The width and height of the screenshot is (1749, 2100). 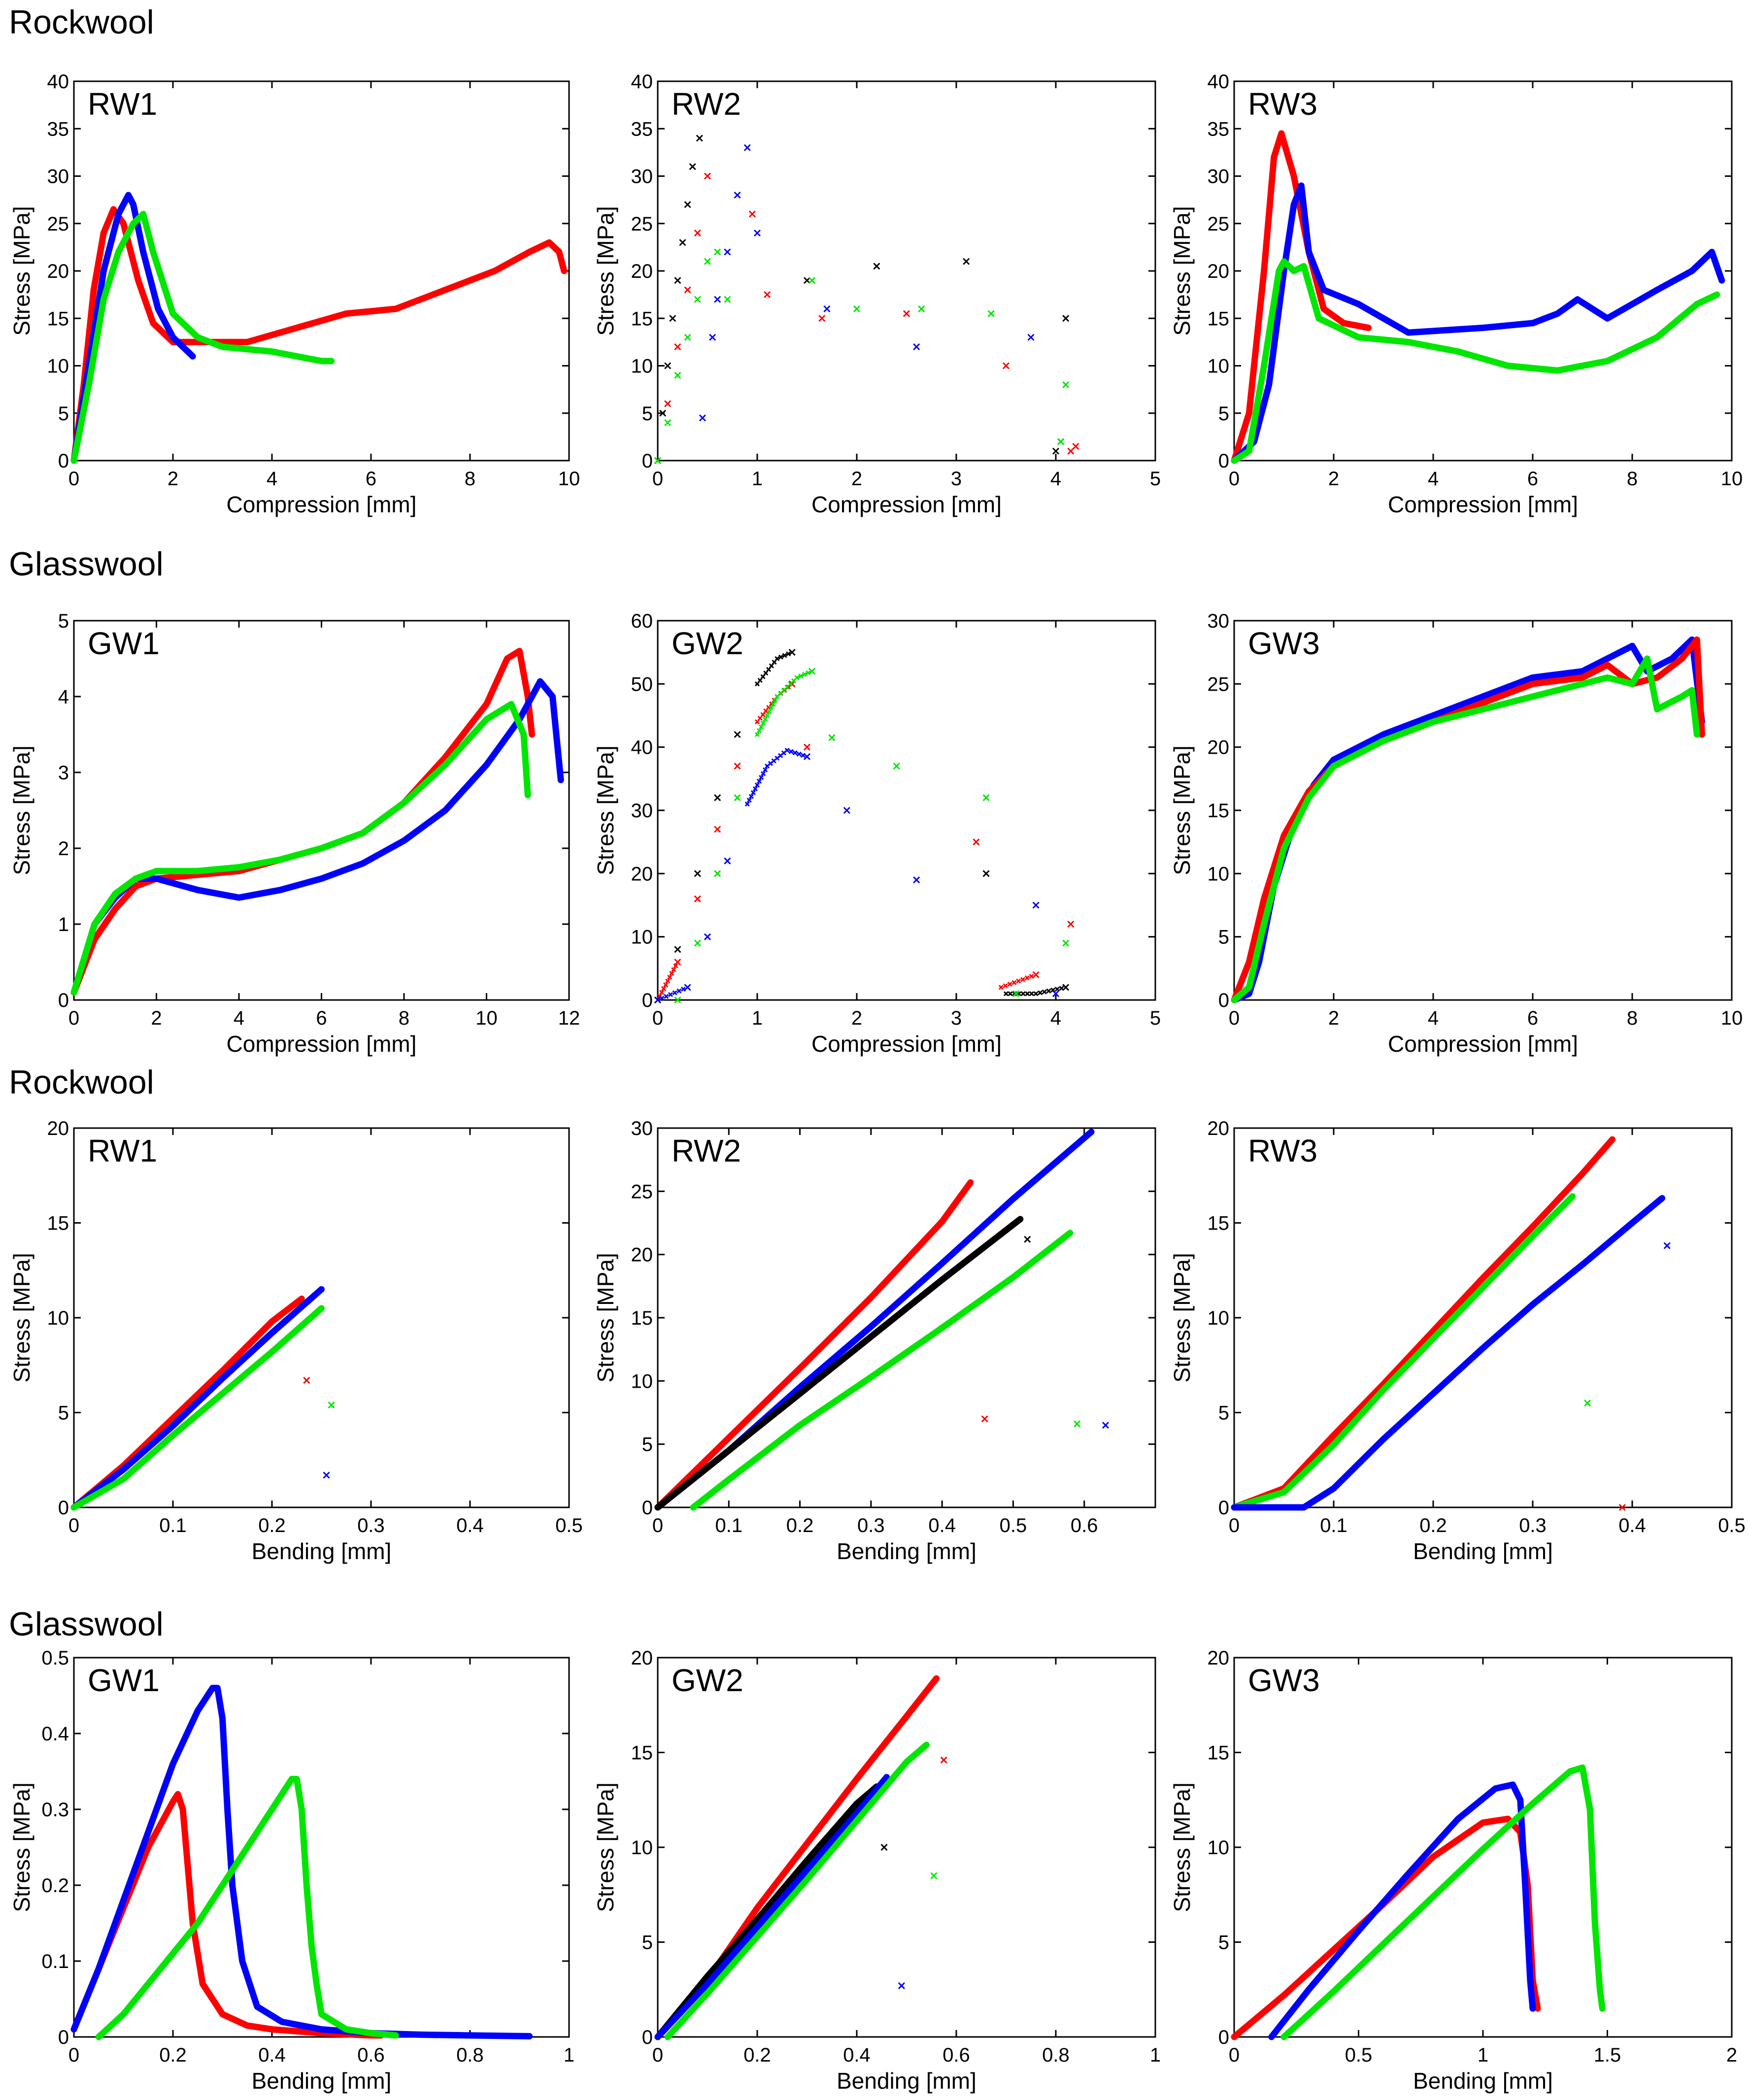 I want to click on x-tick-label: 1.5, so click(x=1608, y=2055).